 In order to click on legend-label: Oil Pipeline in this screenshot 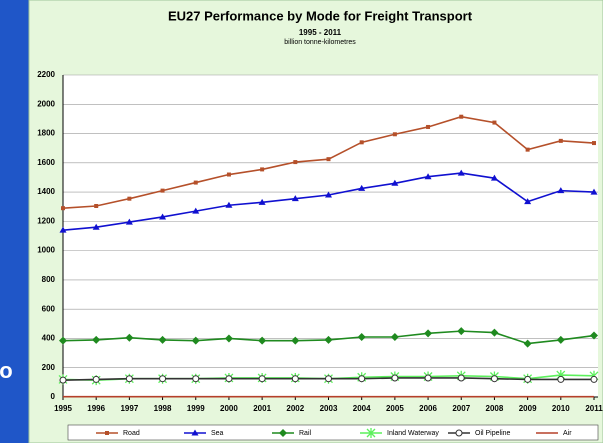, I will do `click(493, 433)`.